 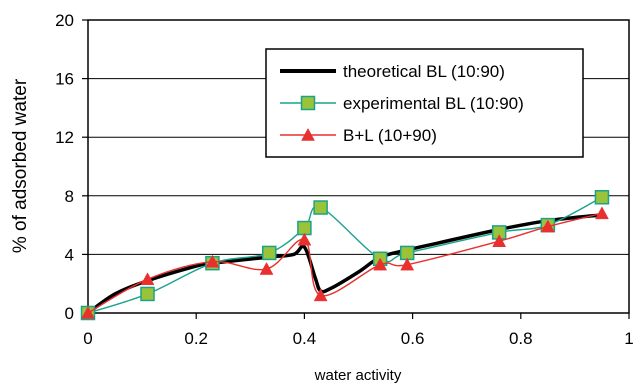 I want to click on y-tick-label: 8, so click(x=69, y=196).